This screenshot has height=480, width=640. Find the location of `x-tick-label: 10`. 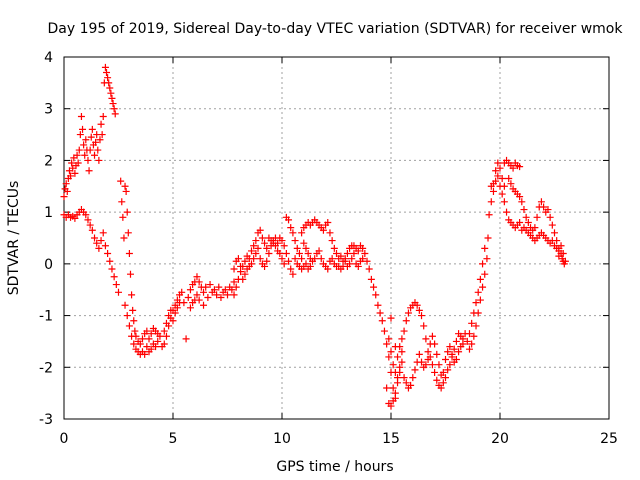

x-tick-label: 10 is located at coordinates (282, 439).